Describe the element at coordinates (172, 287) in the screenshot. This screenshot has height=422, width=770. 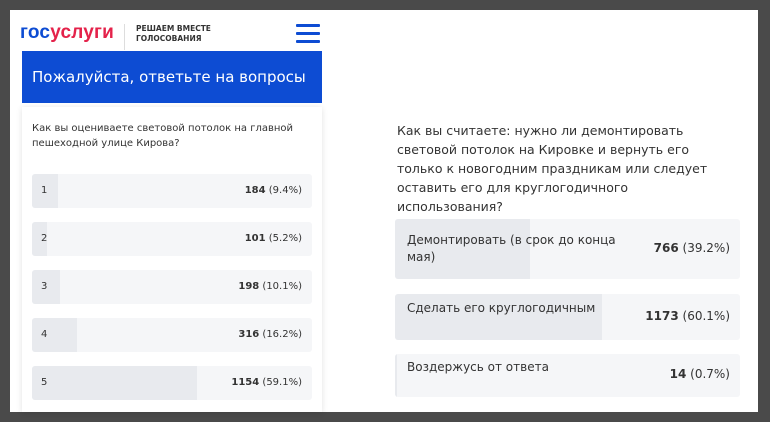
I see `answer-option: 3 198 (10.1%)` at that location.